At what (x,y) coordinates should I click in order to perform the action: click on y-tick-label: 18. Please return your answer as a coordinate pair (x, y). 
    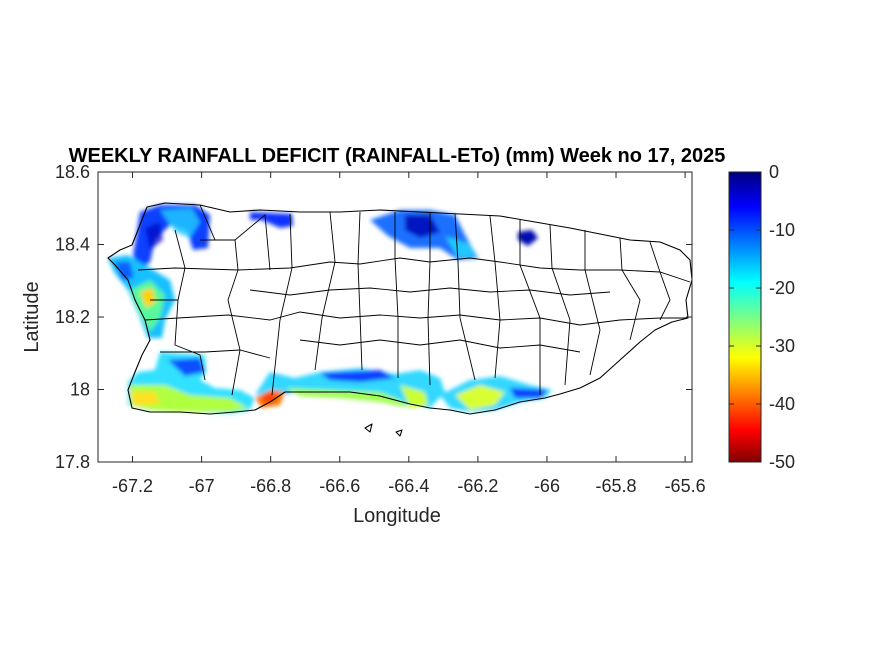
    Looking at the image, I should click on (80, 390).